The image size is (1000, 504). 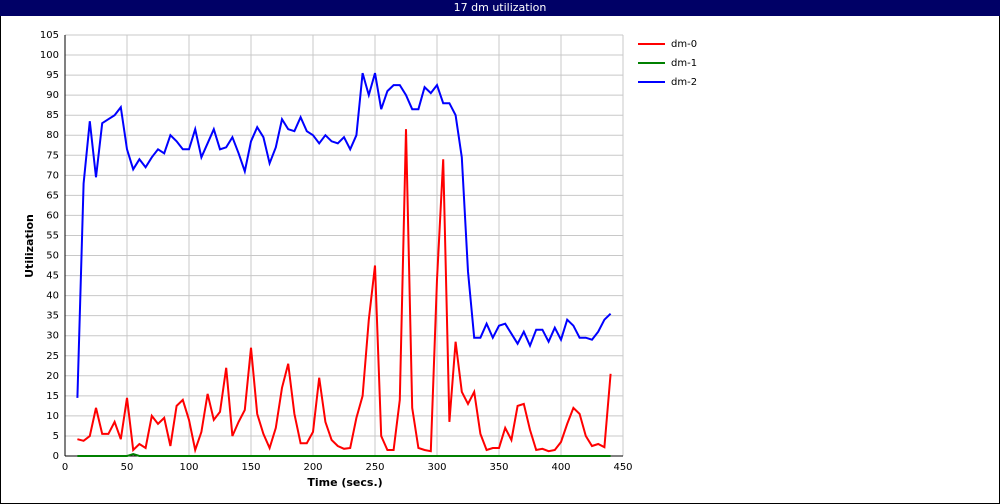 I want to click on y-tick-label: 65, so click(x=52, y=195).